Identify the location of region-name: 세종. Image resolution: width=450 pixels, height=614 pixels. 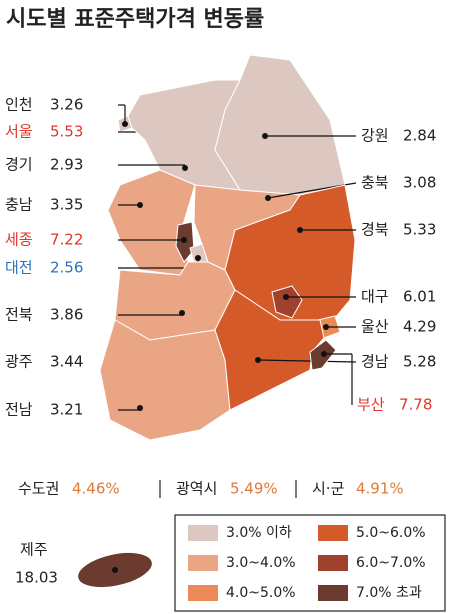
(19, 240).